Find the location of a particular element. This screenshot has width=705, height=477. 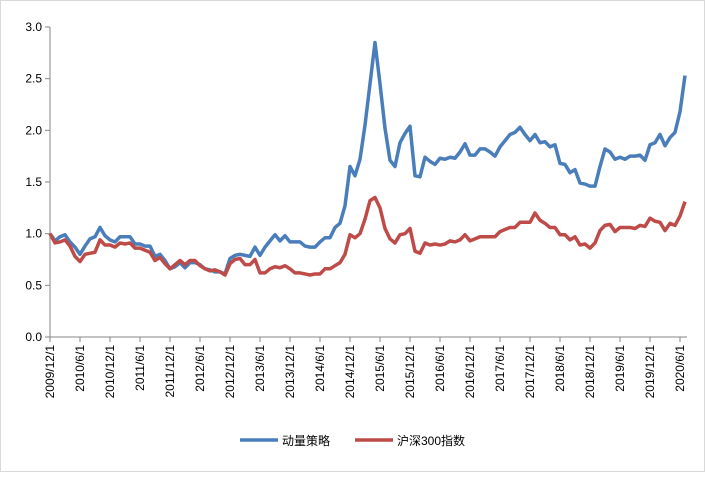

x-tick-label: 2011/6/1 is located at coordinates (140, 368).